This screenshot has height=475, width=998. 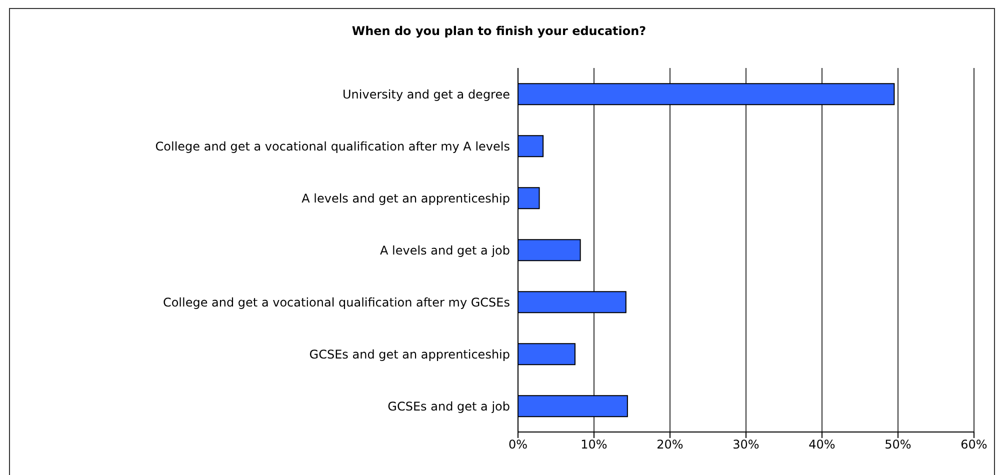 I want to click on x-tick-label: 10%, so click(x=594, y=445).